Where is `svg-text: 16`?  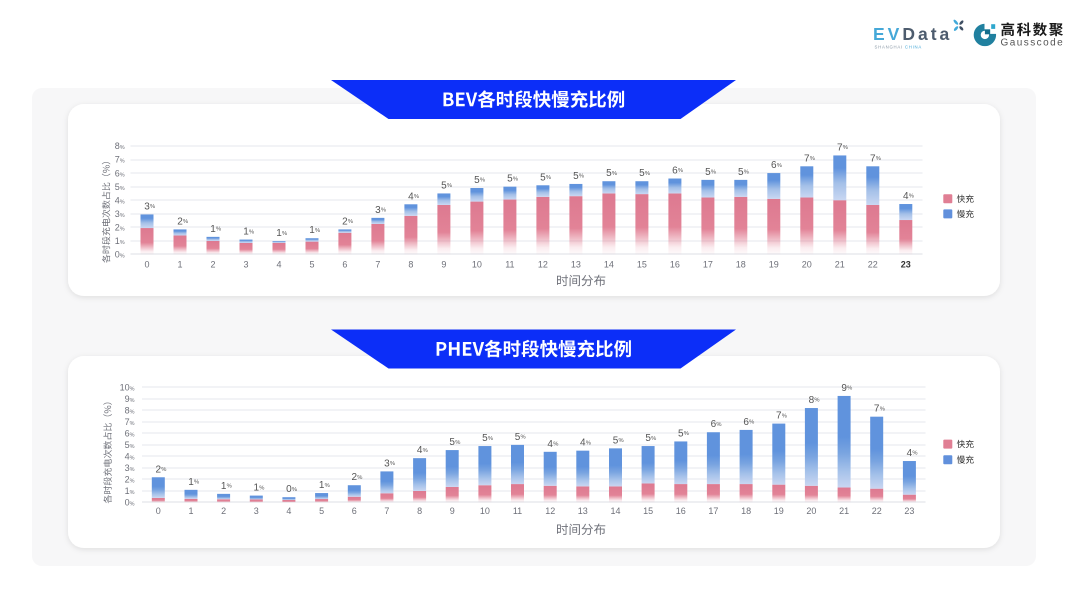 svg-text: 16 is located at coordinates (681, 511).